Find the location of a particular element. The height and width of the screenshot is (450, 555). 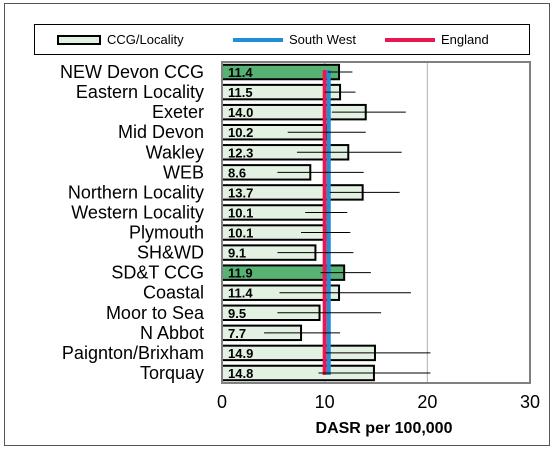

legend-item-england: England is located at coordinates (437, 39).